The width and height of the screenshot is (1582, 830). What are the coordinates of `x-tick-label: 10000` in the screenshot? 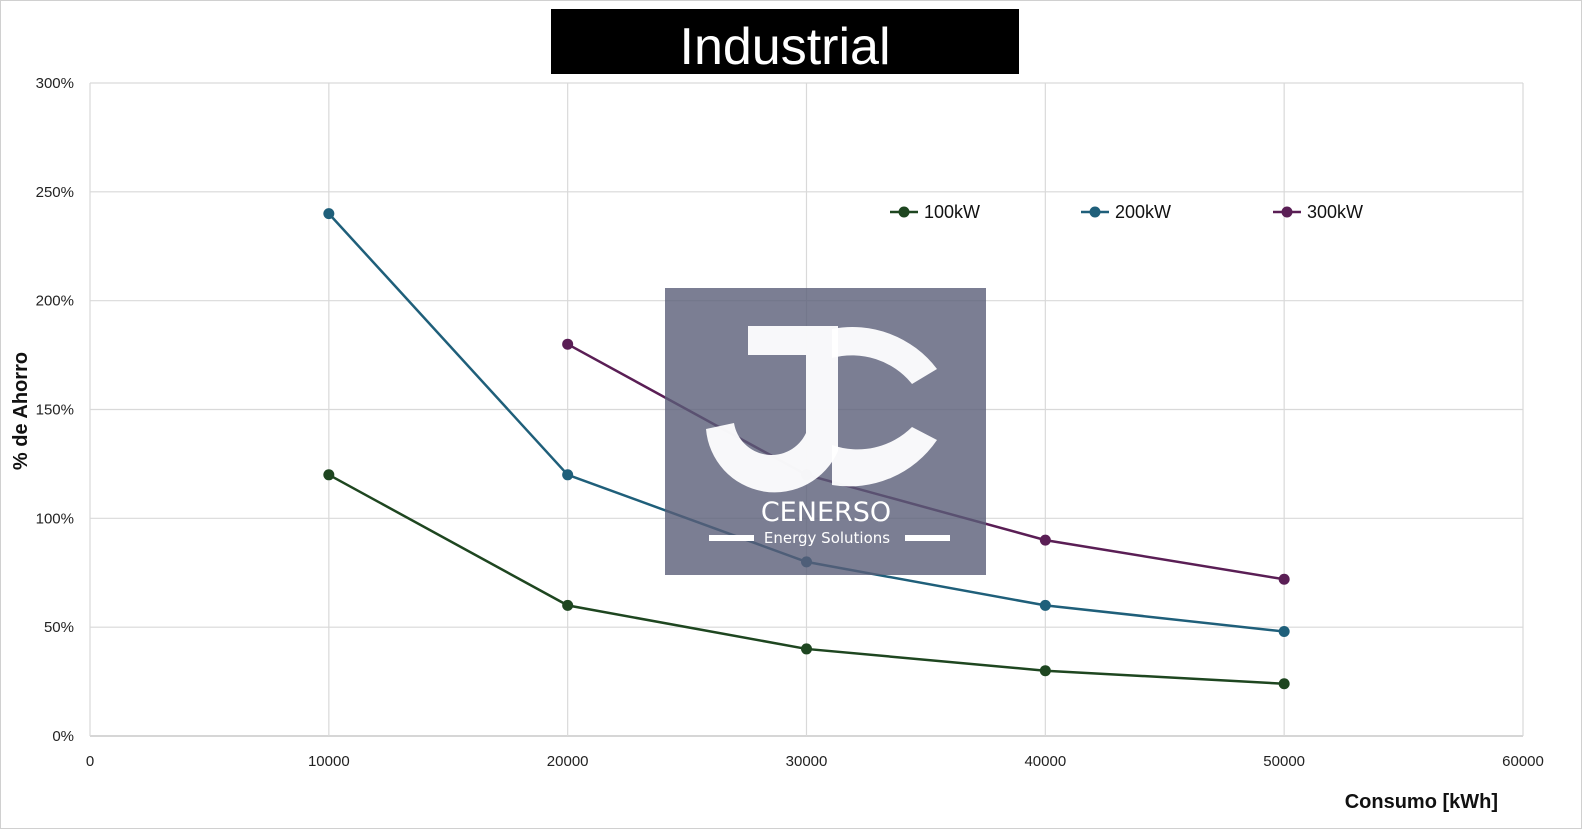 It's located at (329, 761).